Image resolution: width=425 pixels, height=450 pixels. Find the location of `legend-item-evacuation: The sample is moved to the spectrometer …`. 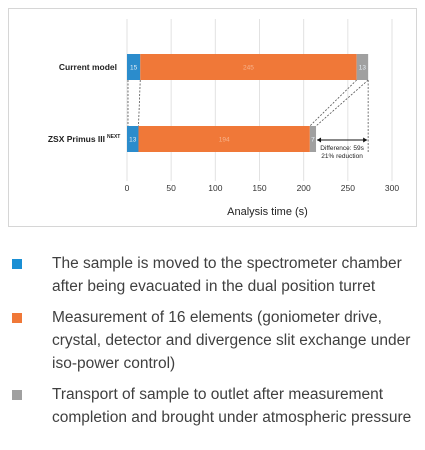

legend-item-evacuation: The sample is moved to the spectrometer … is located at coordinates (212, 275).